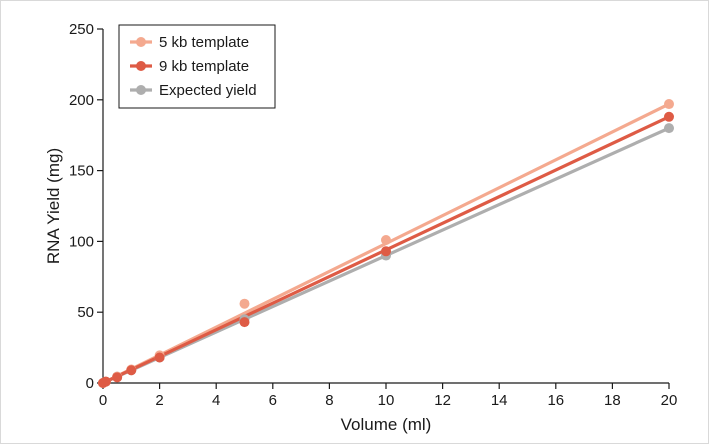 Image resolution: width=709 pixels, height=448 pixels. Describe the element at coordinates (612, 400) in the screenshot. I see `x-tick-label: 18` at that location.